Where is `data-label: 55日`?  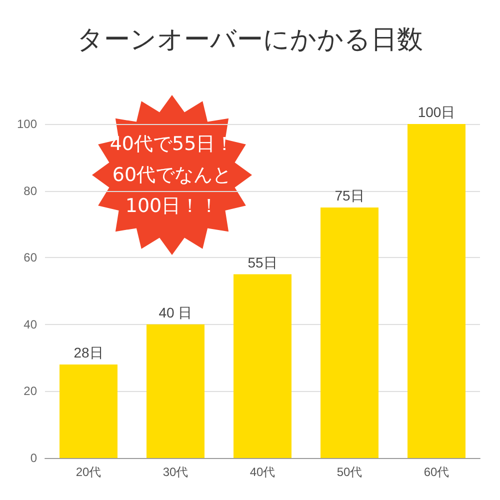
data-label: 55日 is located at coordinates (263, 262).